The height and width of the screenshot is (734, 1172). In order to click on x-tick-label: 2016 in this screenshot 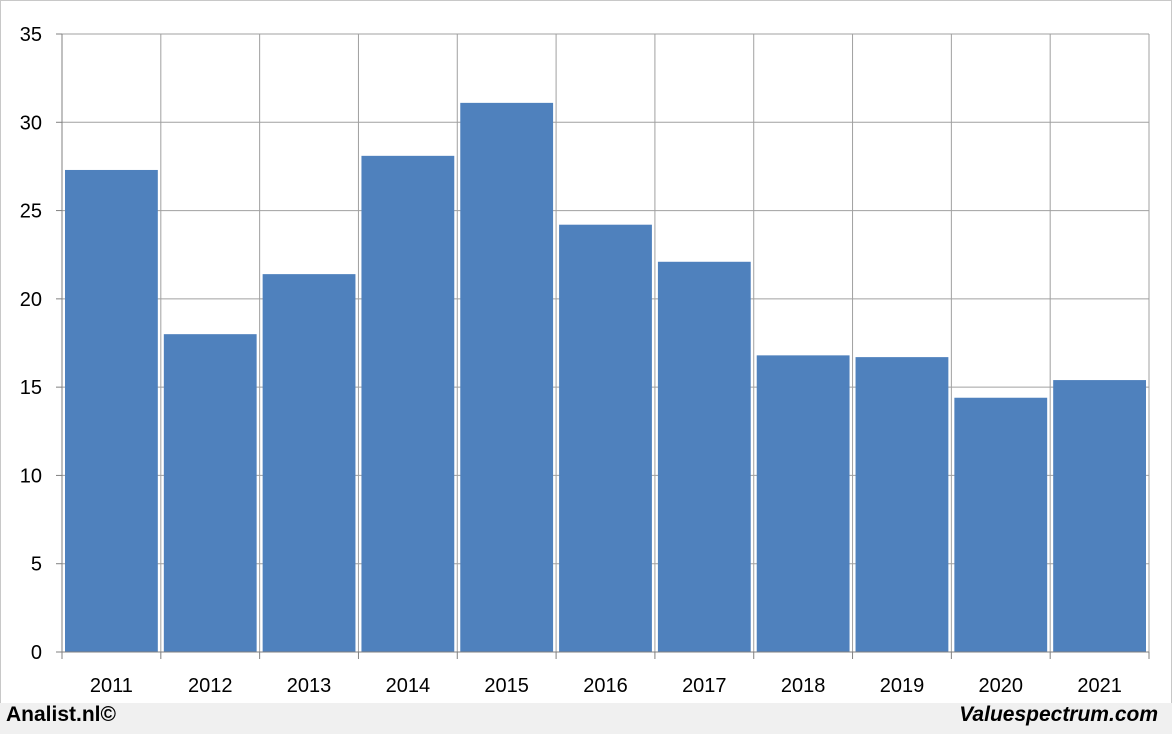, I will do `click(605, 686)`.